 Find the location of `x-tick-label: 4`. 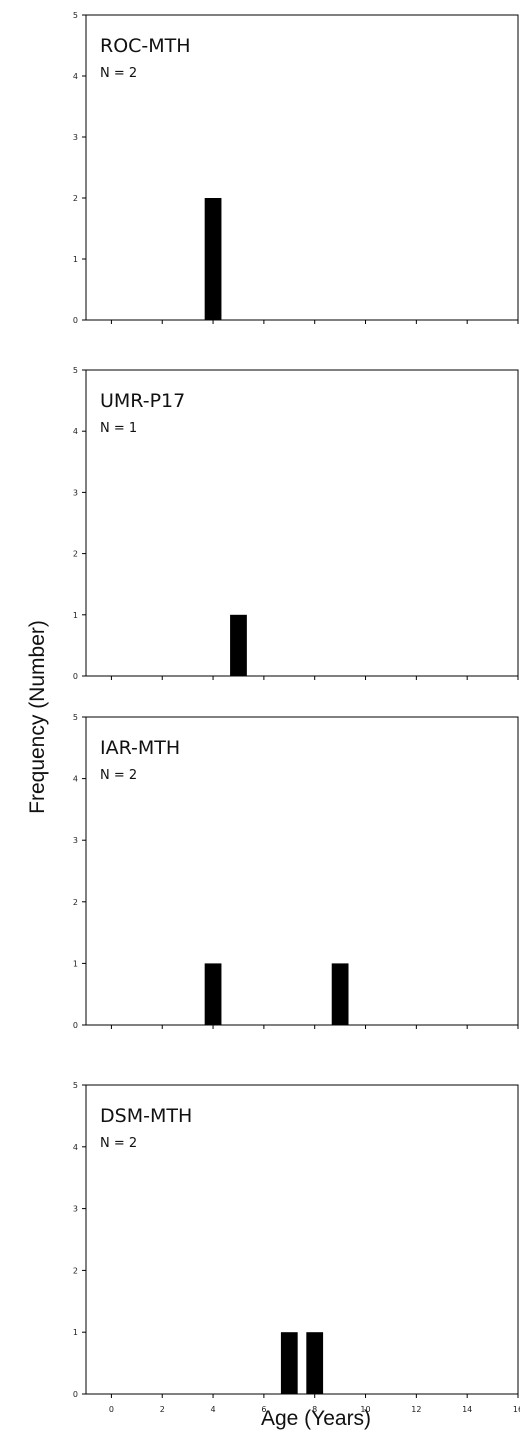

x-tick-label: 4 is located at coordinates (213, 1409).